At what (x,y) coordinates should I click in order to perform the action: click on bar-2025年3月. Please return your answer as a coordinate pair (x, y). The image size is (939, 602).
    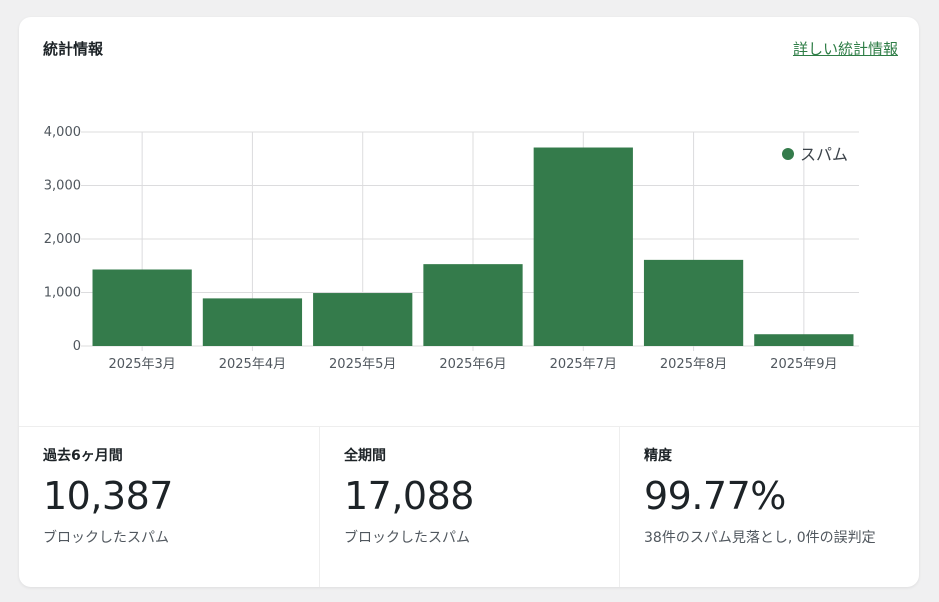
    Looking at the image, I should click on (142, 307).